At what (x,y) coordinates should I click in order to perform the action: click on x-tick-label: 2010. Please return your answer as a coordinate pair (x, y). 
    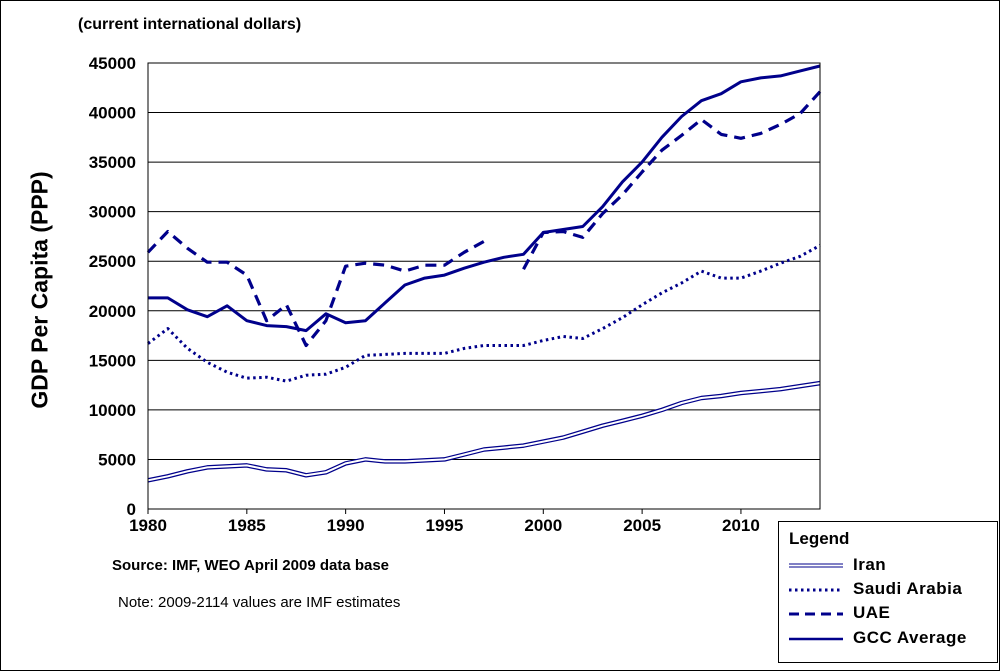
    Looking at the image, I should click on (741, 525).